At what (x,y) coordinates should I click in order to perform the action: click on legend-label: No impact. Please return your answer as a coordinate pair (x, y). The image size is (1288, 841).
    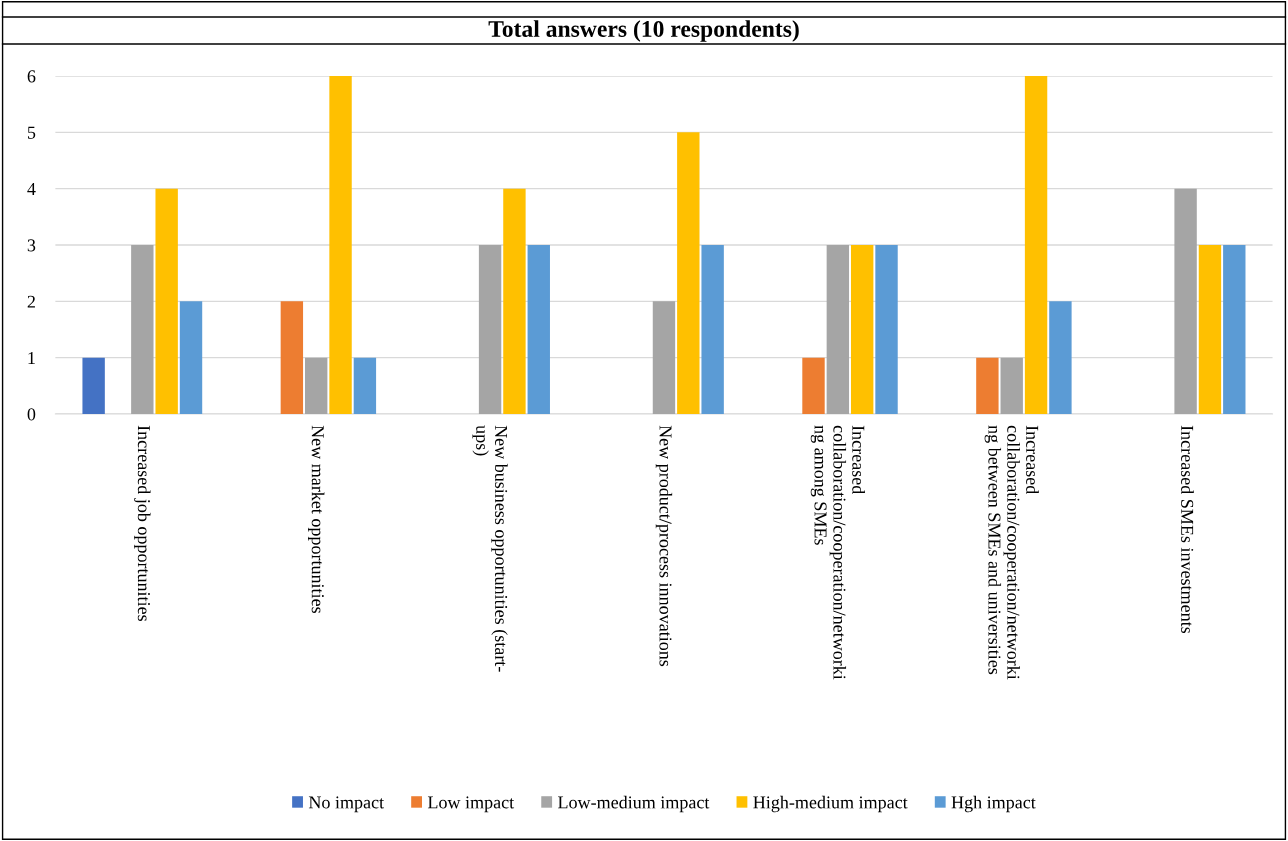
    Looking at the image, I should click on (346, 804).